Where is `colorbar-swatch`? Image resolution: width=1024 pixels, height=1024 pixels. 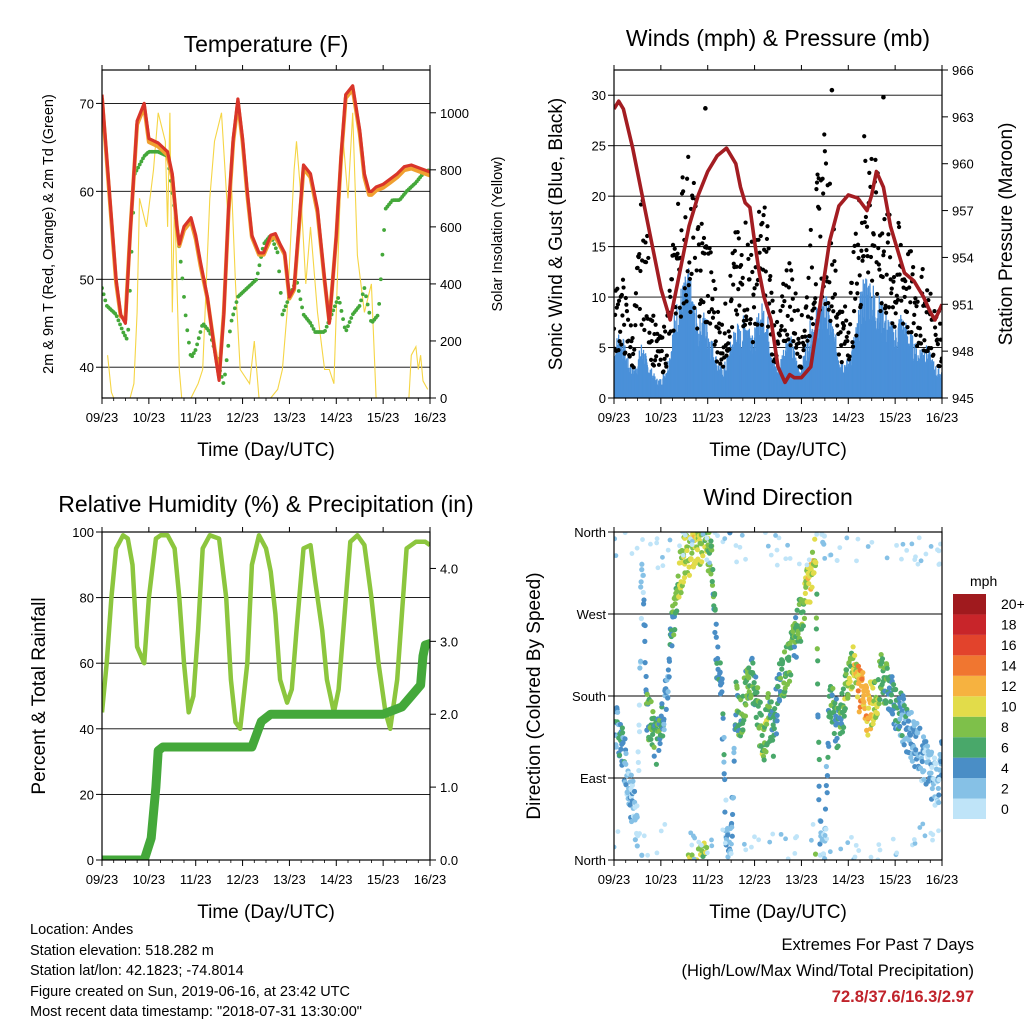
colorbar-swatch is located at coordinates (969, 706).